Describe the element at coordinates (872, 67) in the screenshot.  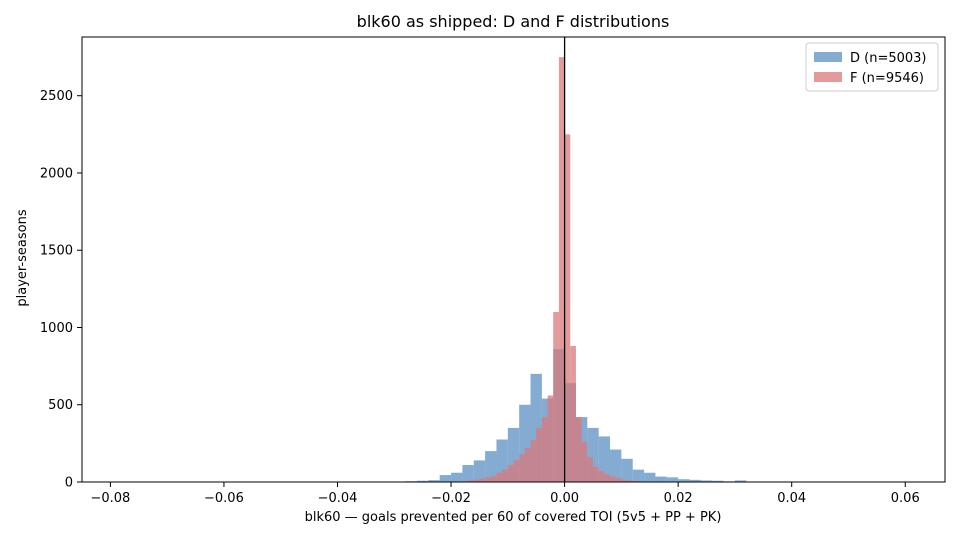
I see `legend: D (n=5003) F (n=9546)` at that location.